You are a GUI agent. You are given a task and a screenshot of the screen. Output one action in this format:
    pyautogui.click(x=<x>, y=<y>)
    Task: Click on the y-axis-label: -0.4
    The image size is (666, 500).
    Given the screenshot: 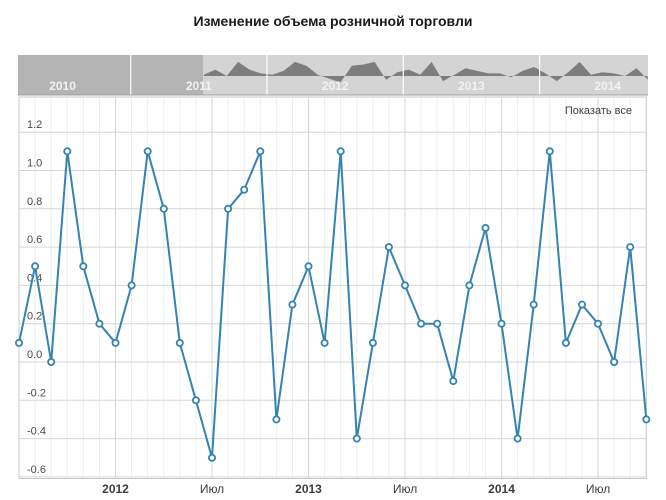 What is the action you would take?
    pyautogui.click(x=36, y=432)
    